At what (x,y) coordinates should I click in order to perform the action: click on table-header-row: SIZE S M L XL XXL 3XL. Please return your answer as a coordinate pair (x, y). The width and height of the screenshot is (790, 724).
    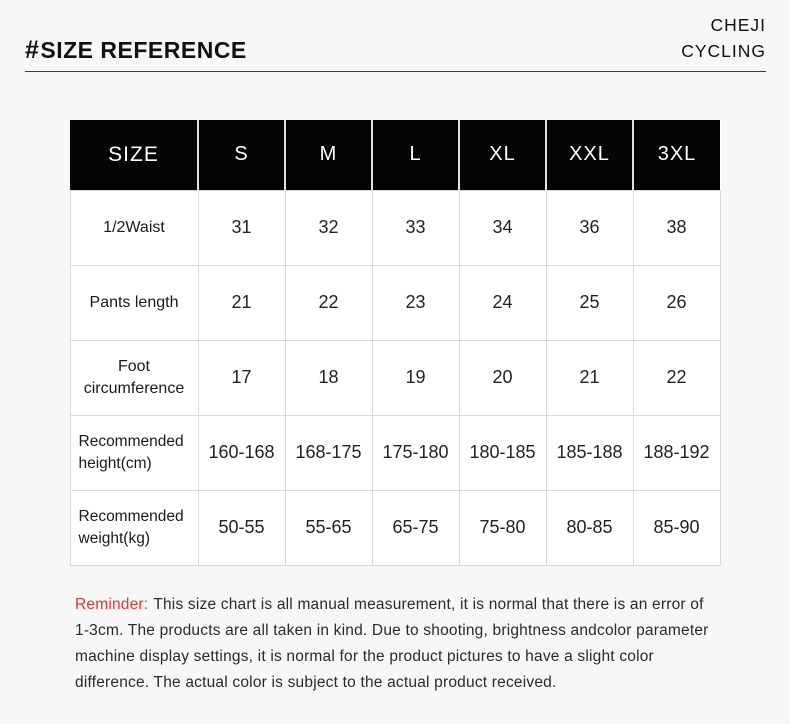
    Looking at the image, I should click on (395, 155).